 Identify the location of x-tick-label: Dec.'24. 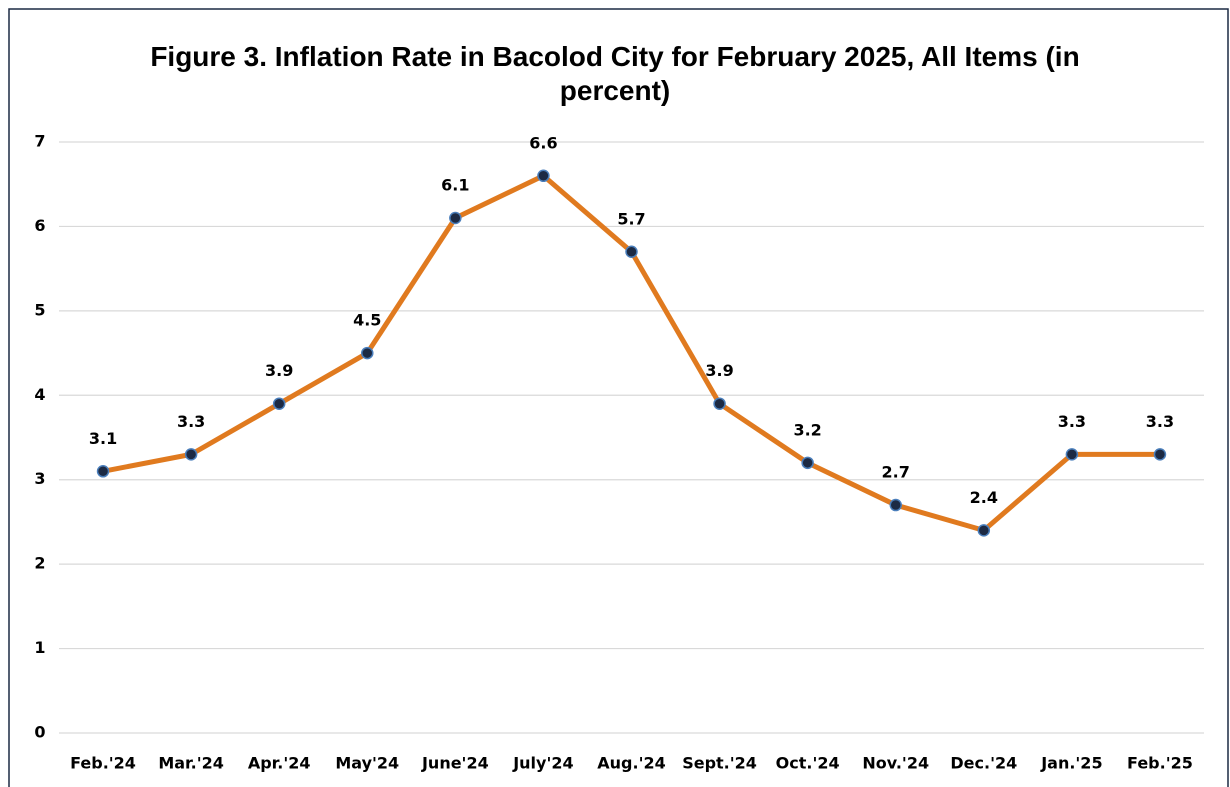
(983, 763).